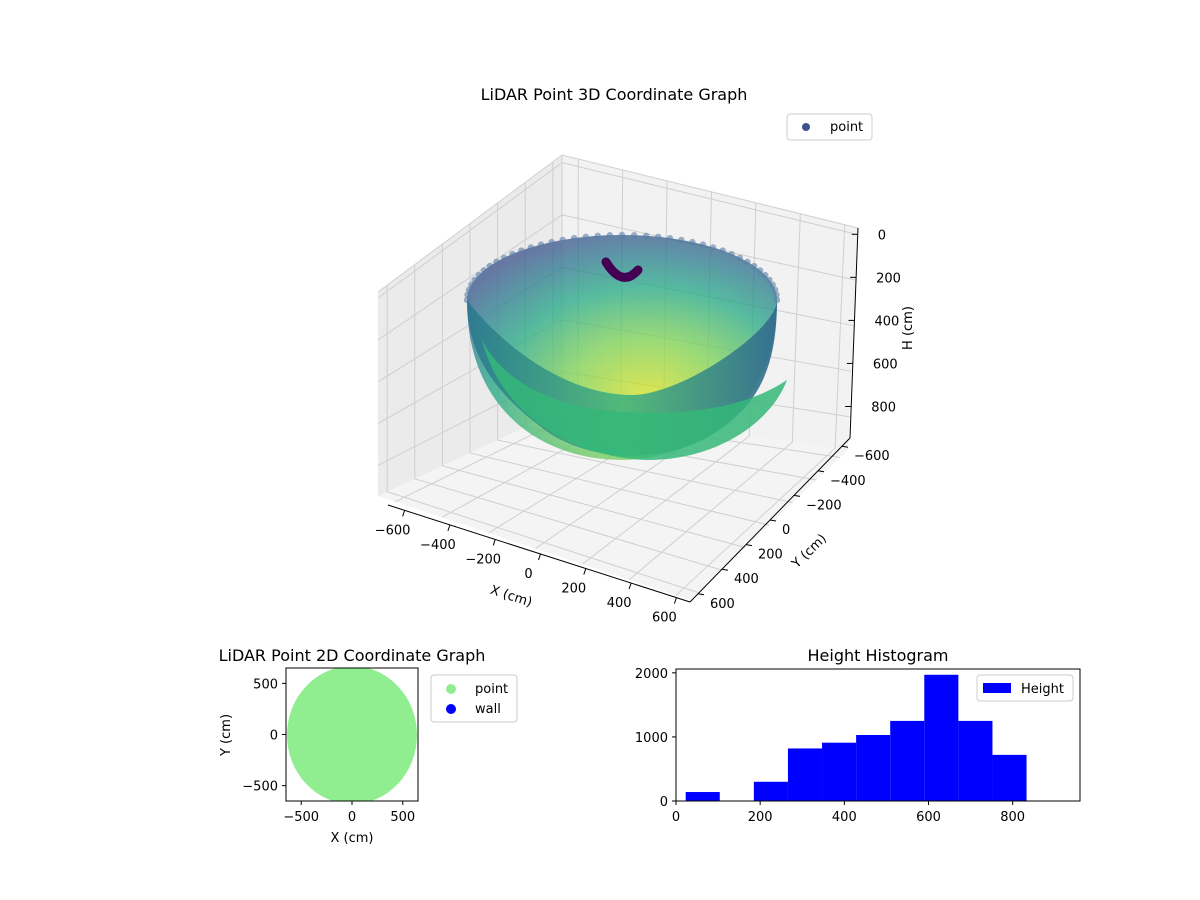 The width and height of the screenshot is (1200, 900). I want to click on x-tick-label-3d: −600, so click(393, 530).